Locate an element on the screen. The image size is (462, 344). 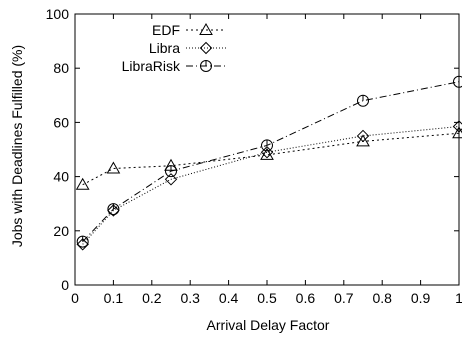
y-tick-label: 20 is located at coordinates (61, 231).